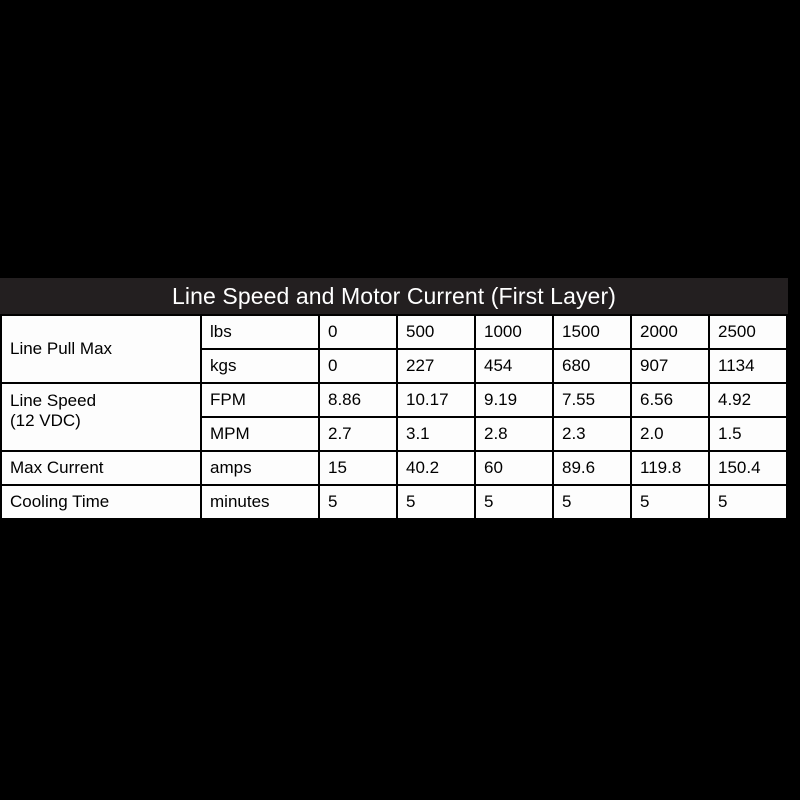 The height and width of the screenshot is (800, 800). What do you see at coordinates (748, 400) in the screenshot?
I see `cell-value: 4.92` at bounding box center [748, 400].